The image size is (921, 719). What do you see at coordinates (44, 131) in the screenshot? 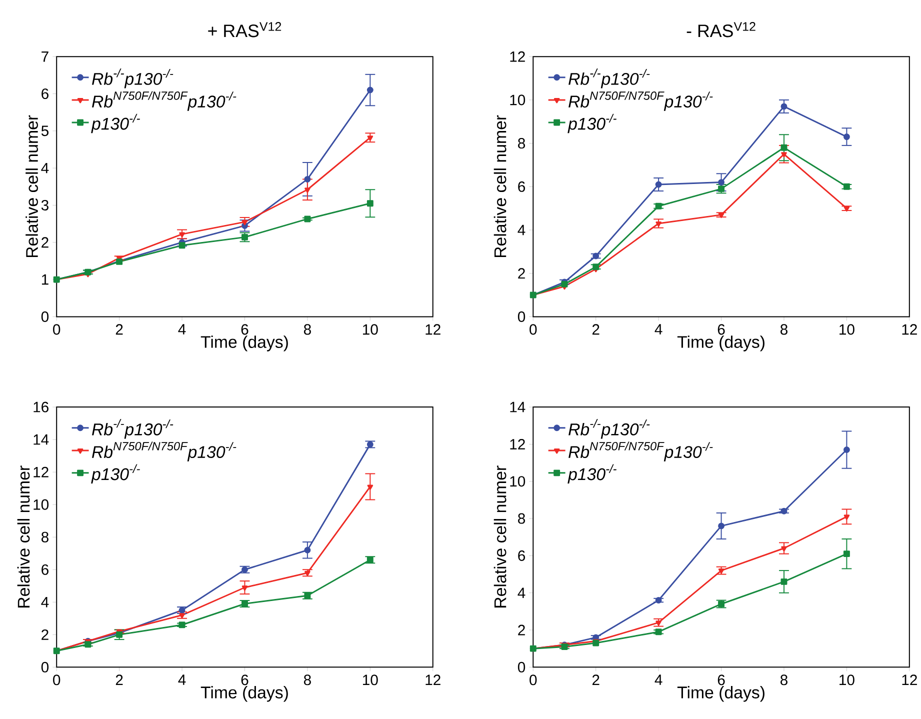
I see `y-tick-label: 5` at bounding box center [44, 131].